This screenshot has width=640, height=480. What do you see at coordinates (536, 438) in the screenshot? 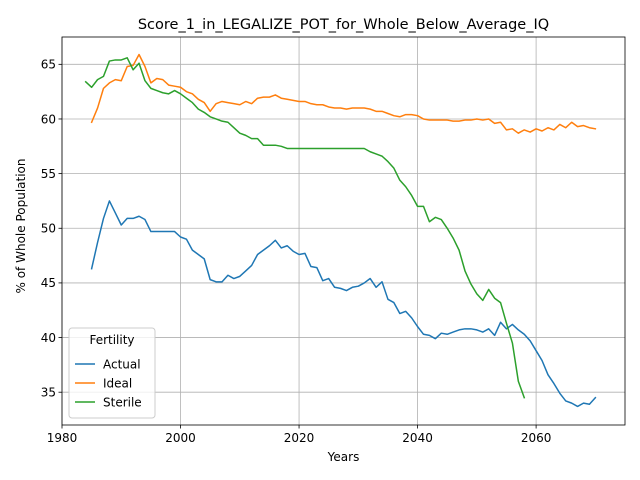
I see `x-tick-label: 2060` at bounding box center [536, 438].